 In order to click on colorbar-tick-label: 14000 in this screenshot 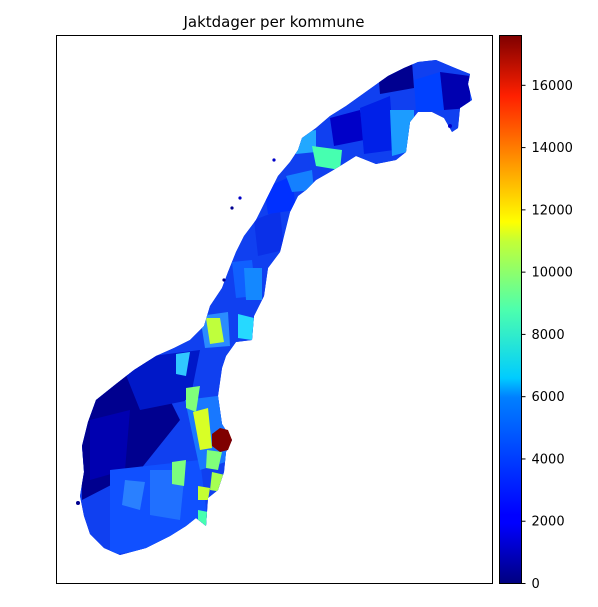, I will do `click(552, 148)`.